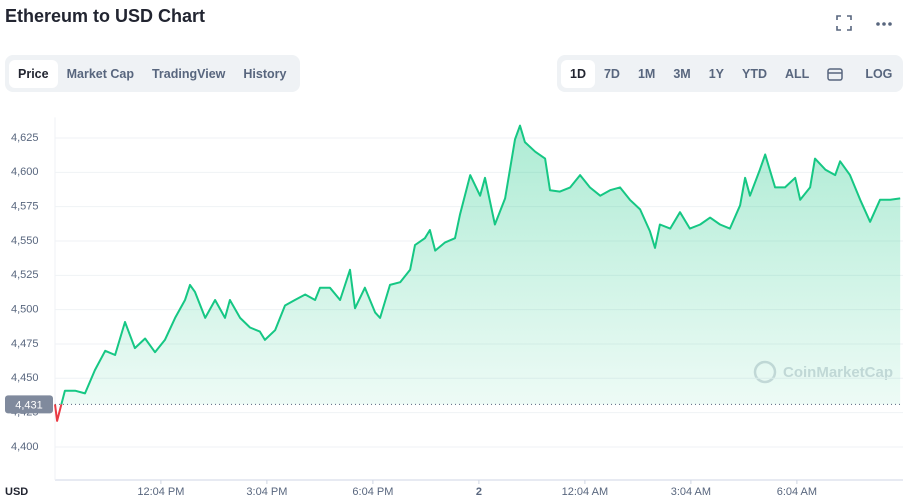 Image resolution: width=911 pixels, height=504 pixels. Describe the element at coordinates (100, 73) in the screenshot. I see `tab: Market Cap` at that location.